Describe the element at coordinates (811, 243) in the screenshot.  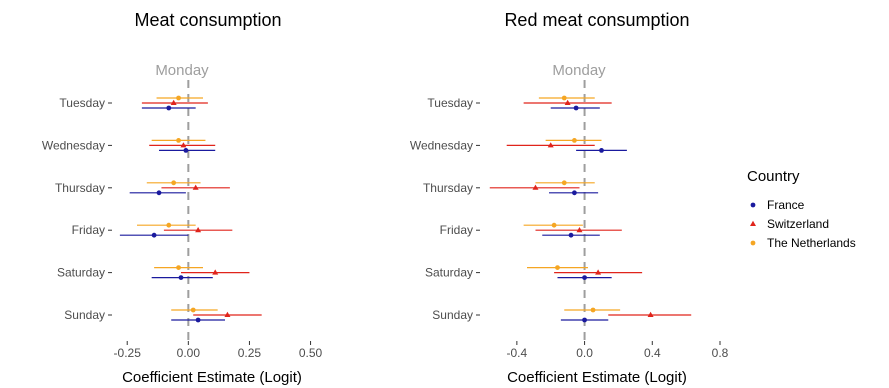
I see `legend-label: The Netherlands` at that location.